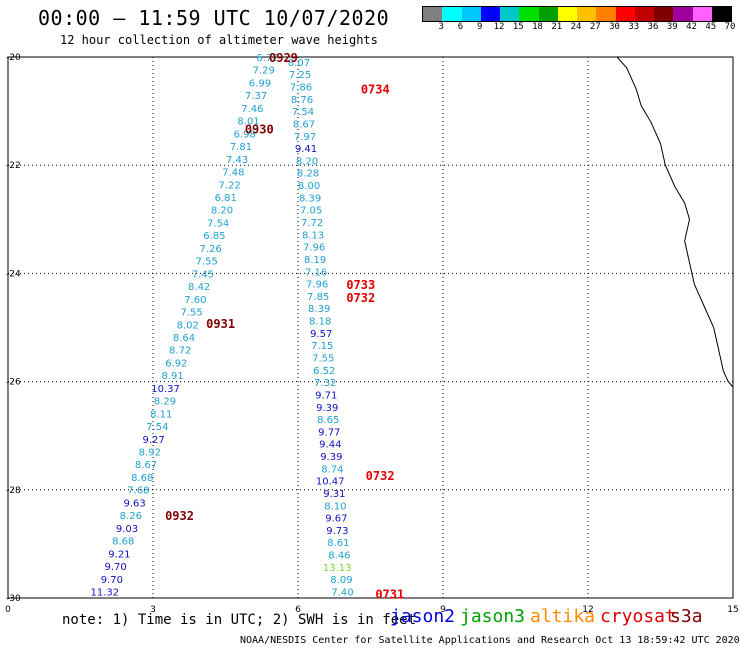 The width and height of the screenshot is (740, 650). I want to click on wave-height-reading: 9.73, so click(337, 531).